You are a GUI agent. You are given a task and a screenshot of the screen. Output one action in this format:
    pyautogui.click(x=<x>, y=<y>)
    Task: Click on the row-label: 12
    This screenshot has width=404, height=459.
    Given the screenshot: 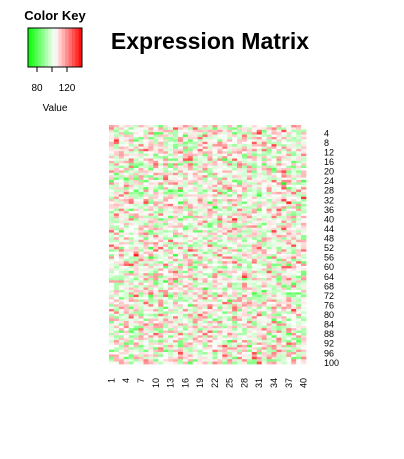 What is the action you would take?
    pyautogui.click(x=329, y=152)
    